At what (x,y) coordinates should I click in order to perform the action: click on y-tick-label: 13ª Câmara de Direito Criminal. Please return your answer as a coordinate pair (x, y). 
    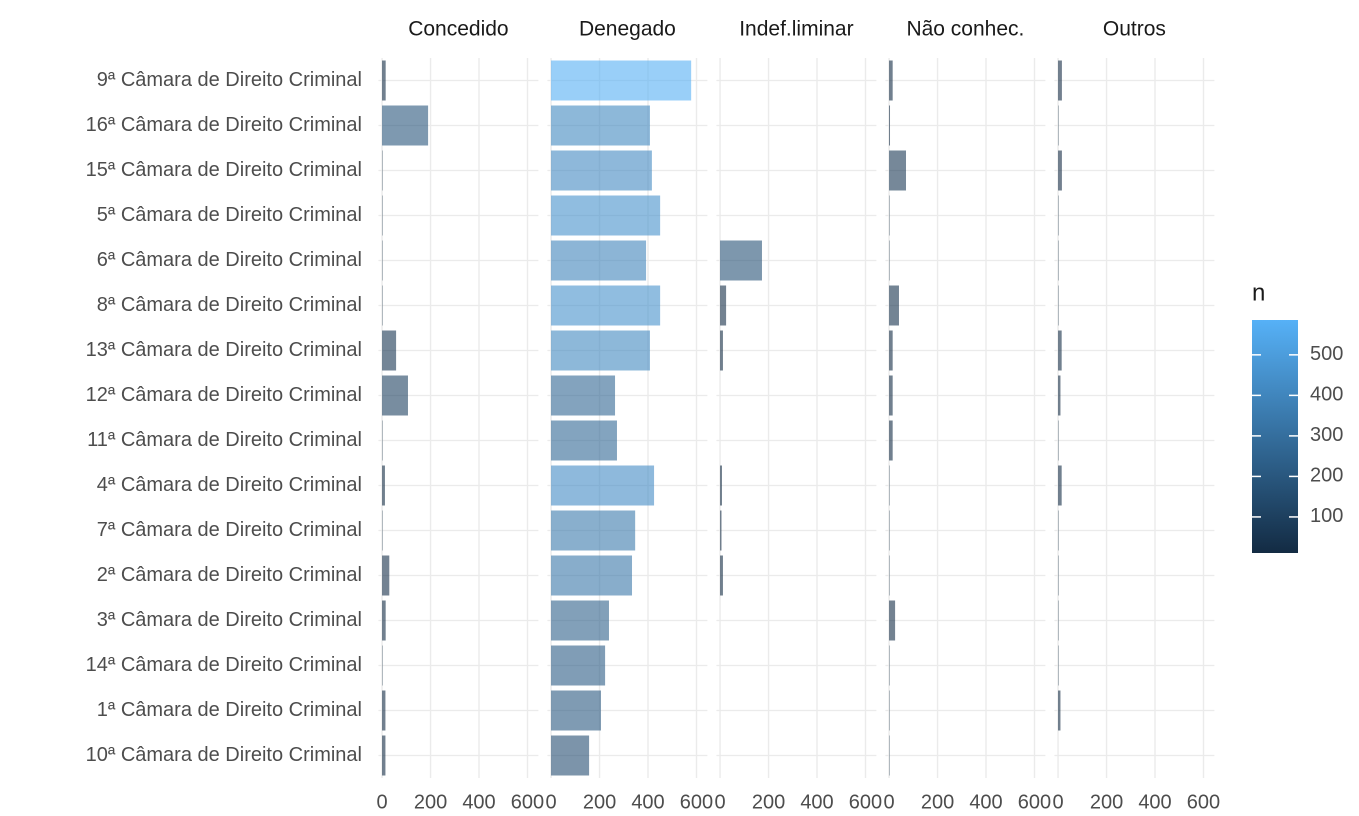
    Looking at the image, I should click on (224, 350).